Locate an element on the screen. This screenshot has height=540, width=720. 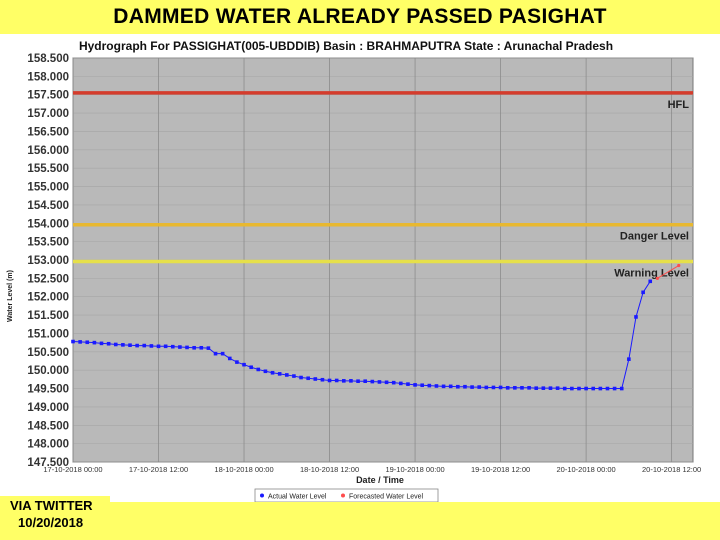
y-tick-label: 156.000 is located at coordinates (48, 151).